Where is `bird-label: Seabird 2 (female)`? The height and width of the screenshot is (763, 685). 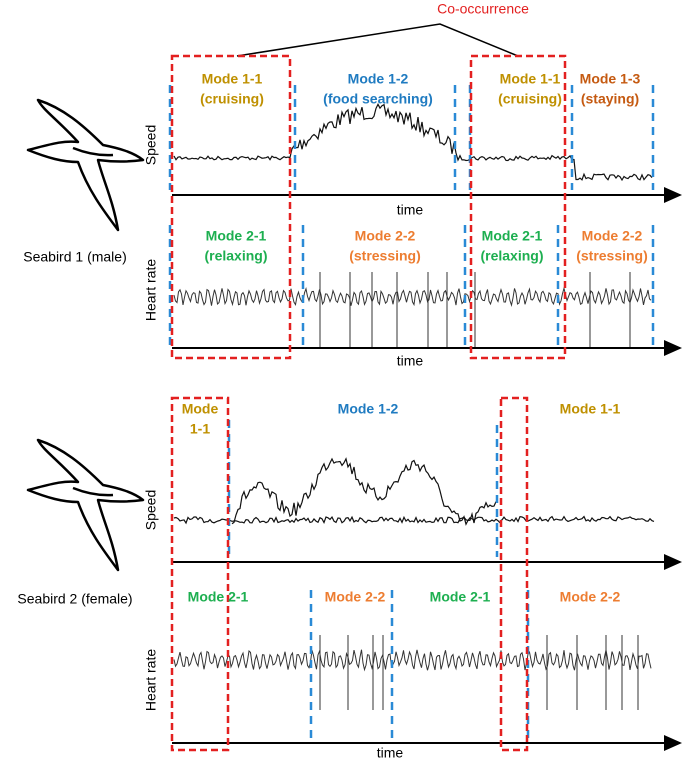
bird-label: Seabird 2 (female) is located at coordinates (74, 599).